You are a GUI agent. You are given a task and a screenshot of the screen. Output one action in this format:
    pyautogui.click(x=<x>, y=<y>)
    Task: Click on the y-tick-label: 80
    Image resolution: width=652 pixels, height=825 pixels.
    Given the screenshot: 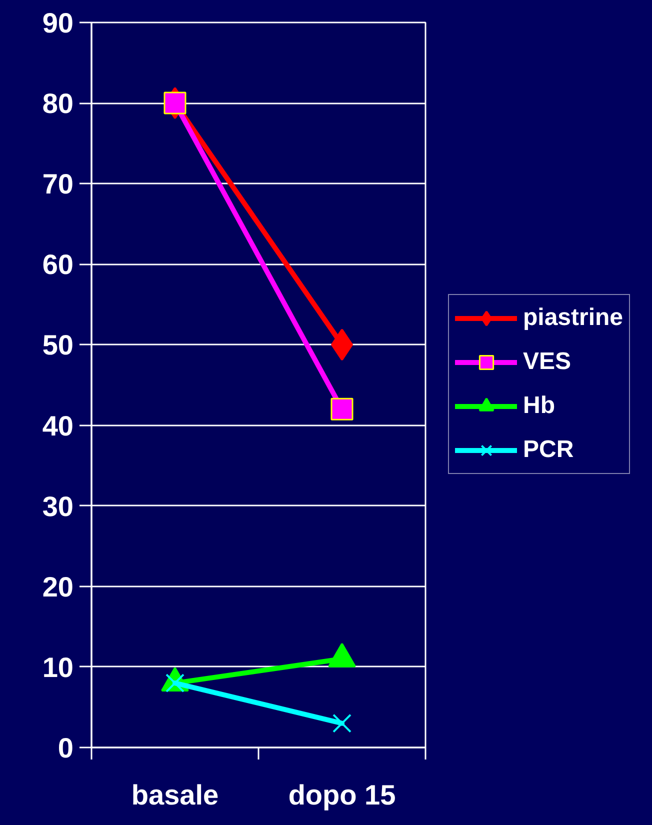 What is the action you would take?
    pyautogui.click(x=58, y=104)
    